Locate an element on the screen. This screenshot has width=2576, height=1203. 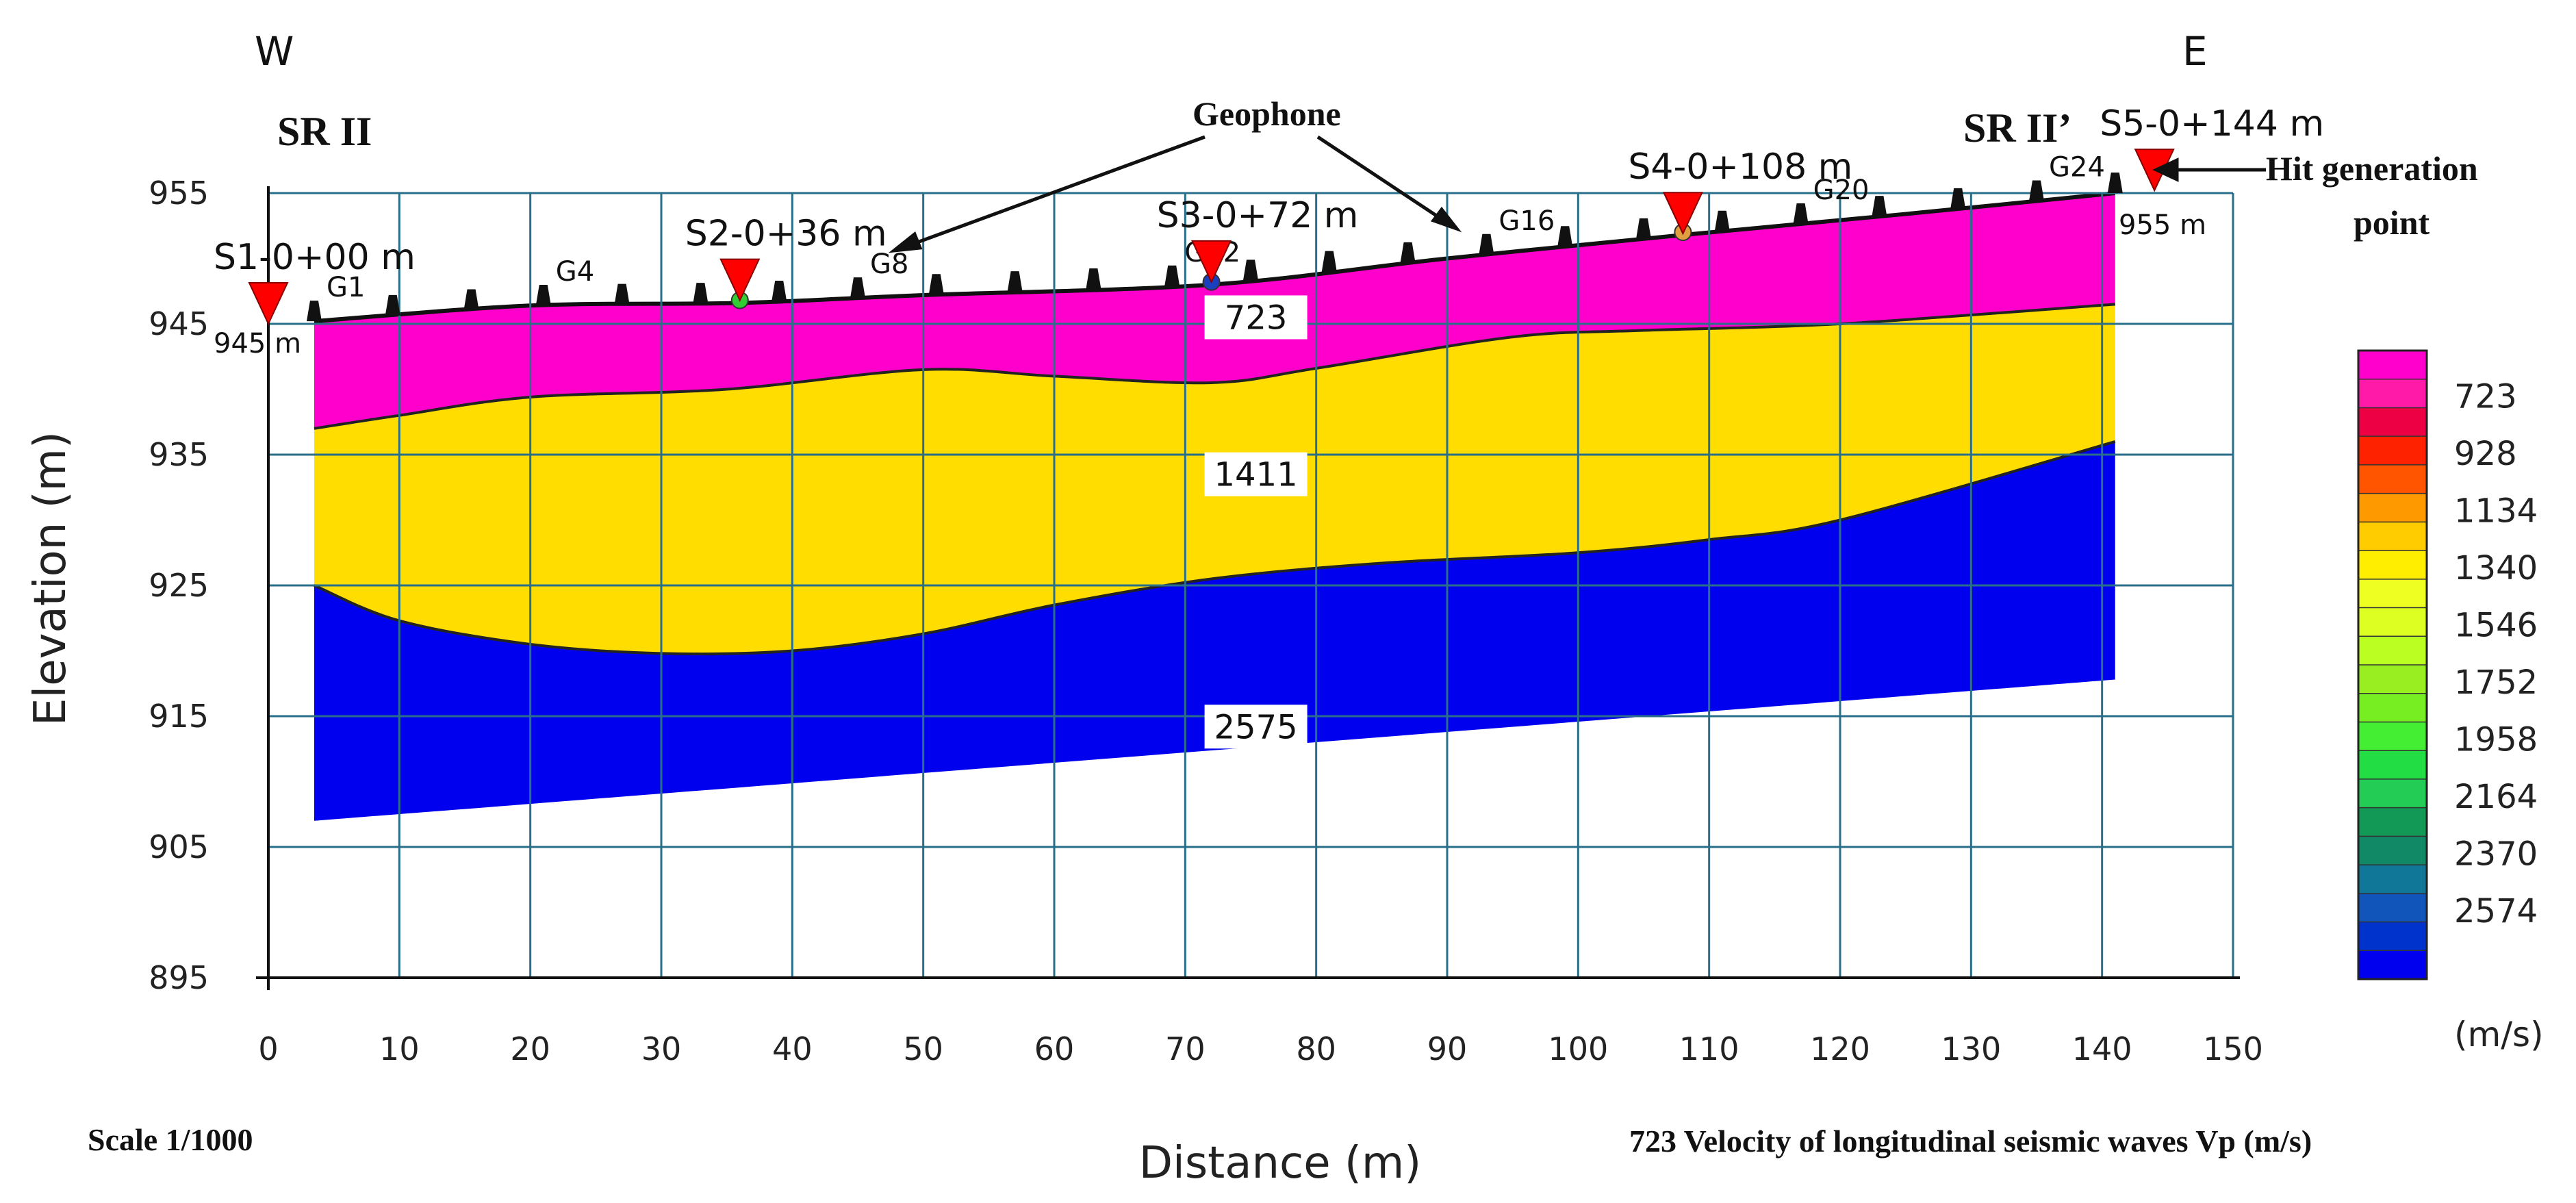
x-tick-label: 150 is located at coordinates (2233, 1048).